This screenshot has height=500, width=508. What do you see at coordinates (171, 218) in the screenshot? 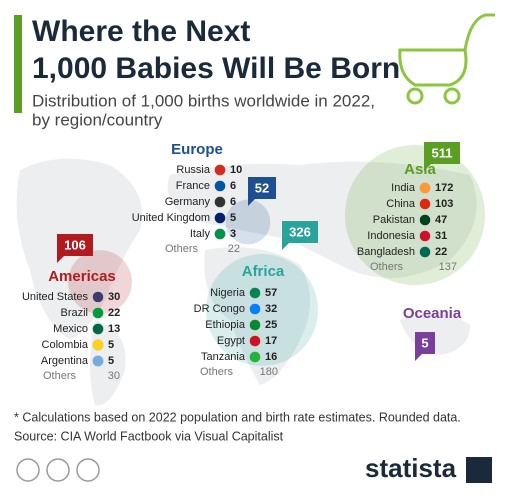
I see `country-name: United Kingdom` at bounding box center [171, 218].